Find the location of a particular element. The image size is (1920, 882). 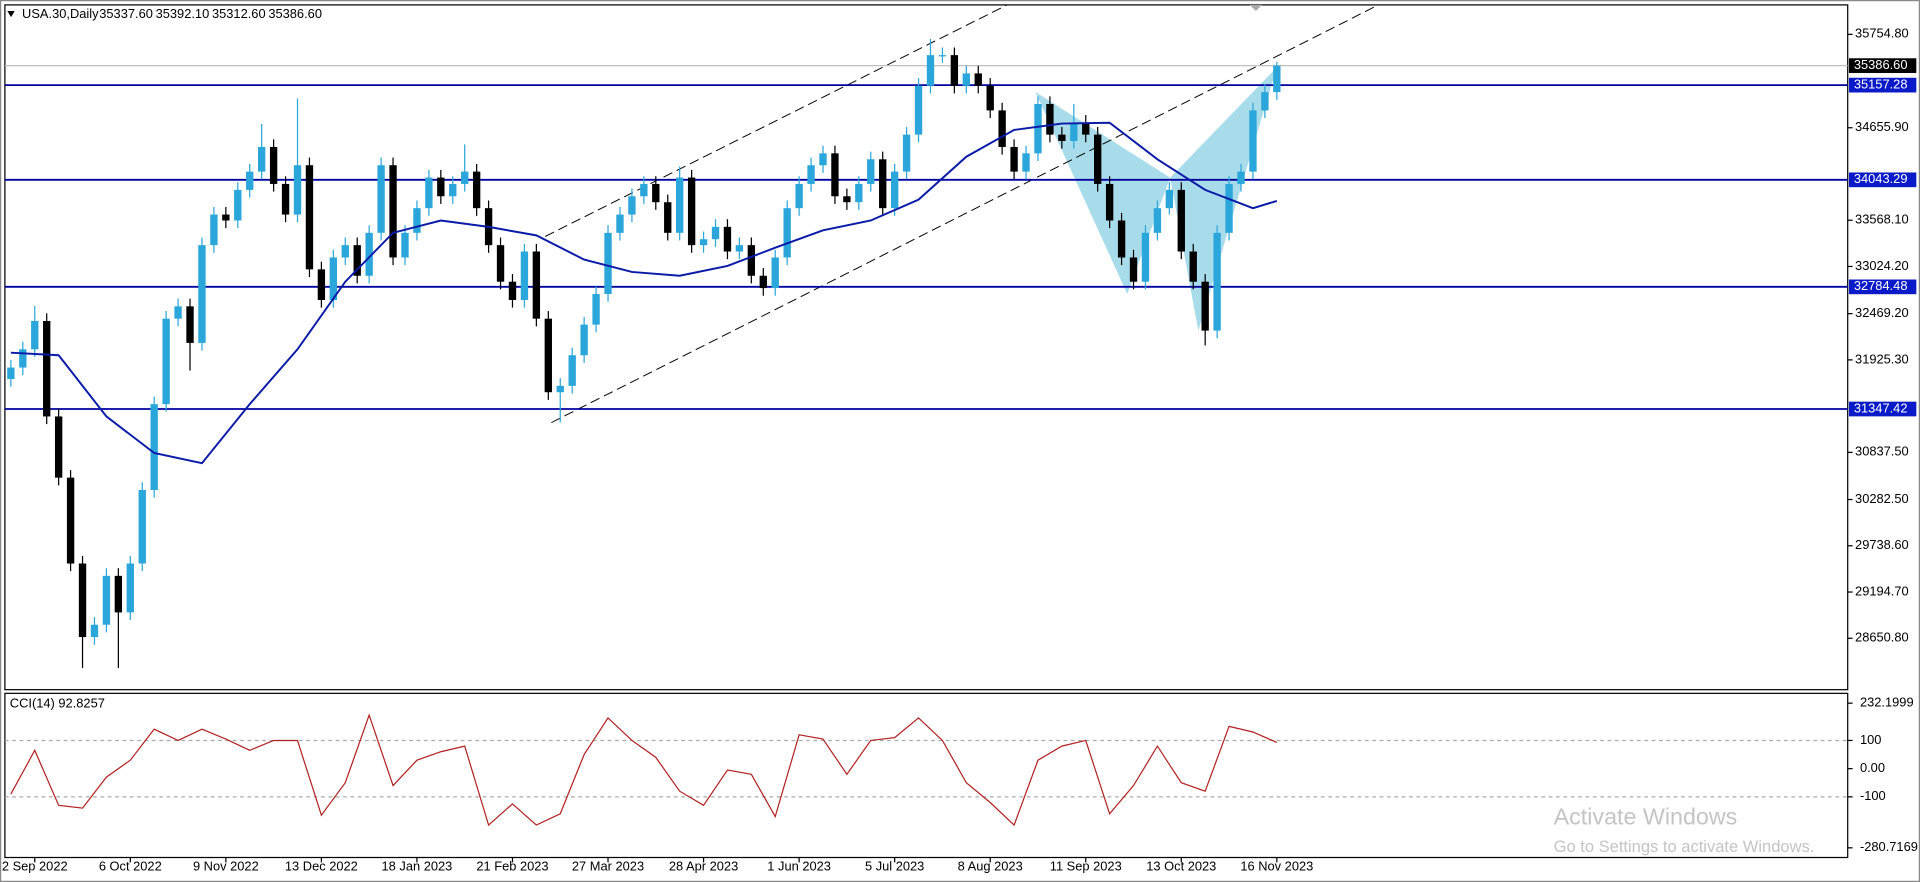

quote-open: 35337.60 is located at coordinates (126, 13).